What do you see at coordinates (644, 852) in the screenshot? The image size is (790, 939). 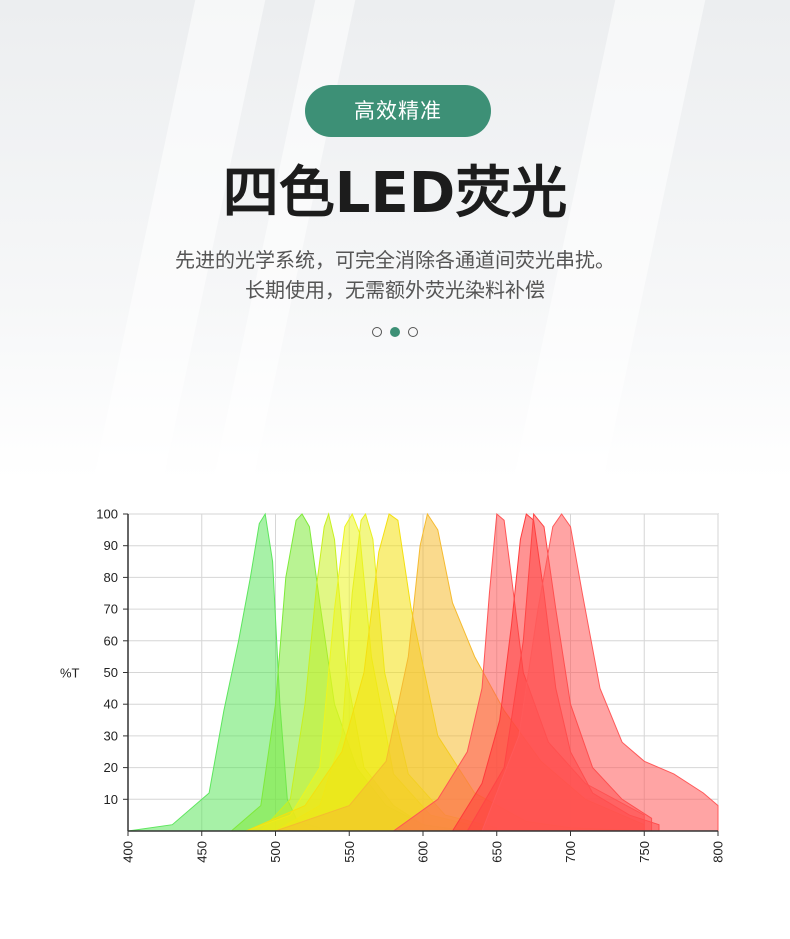 I see `x-tick-label: 750` at bounding box center [644, 852].